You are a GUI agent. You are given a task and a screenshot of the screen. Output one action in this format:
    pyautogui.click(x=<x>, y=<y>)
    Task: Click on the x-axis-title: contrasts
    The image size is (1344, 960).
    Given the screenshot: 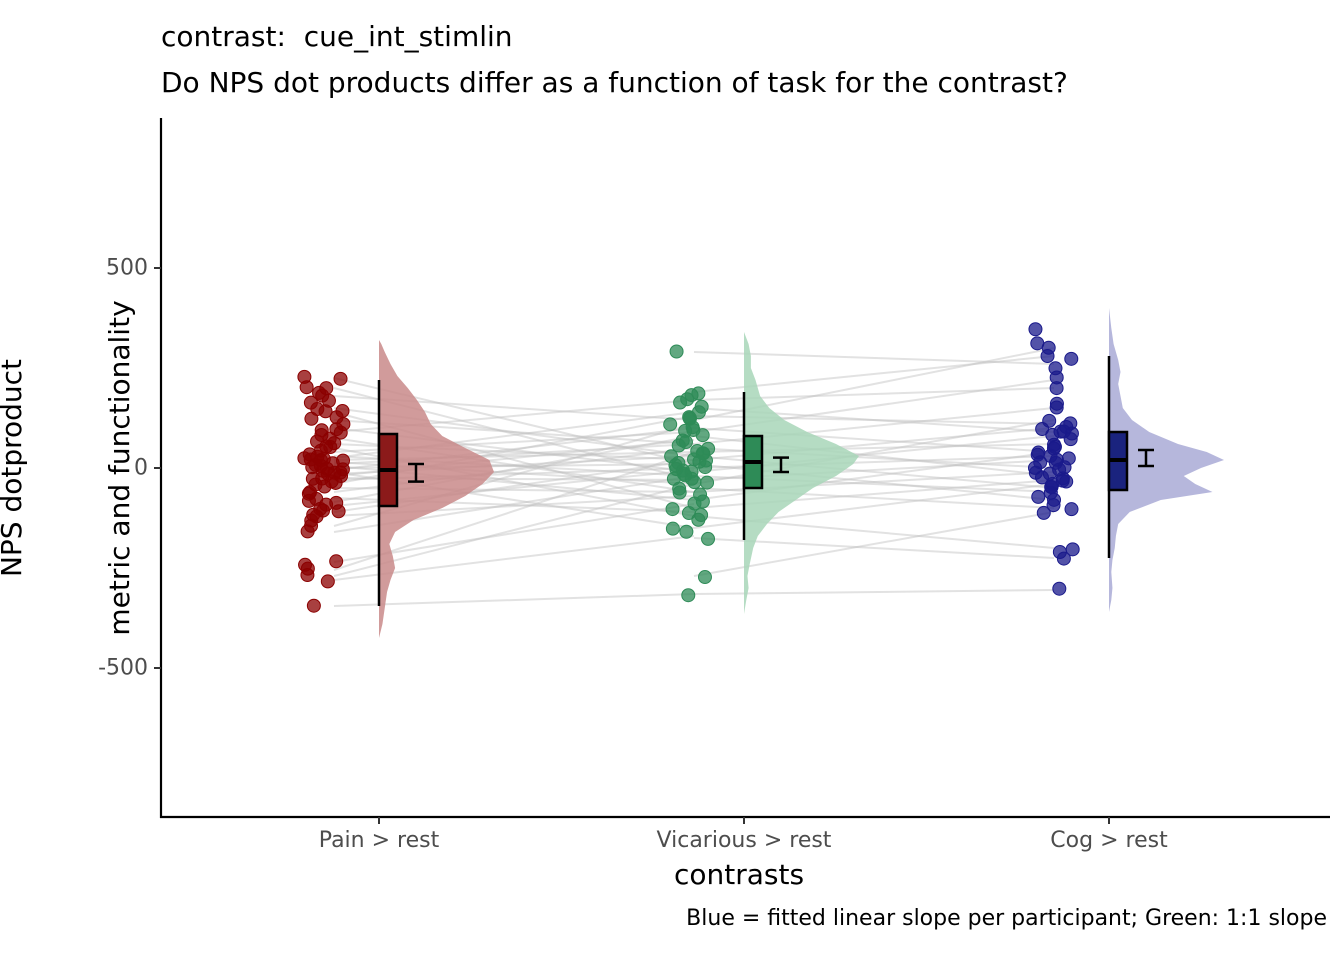 What is the action you would take?
    pyautogui.click(x=739, y=874)
    